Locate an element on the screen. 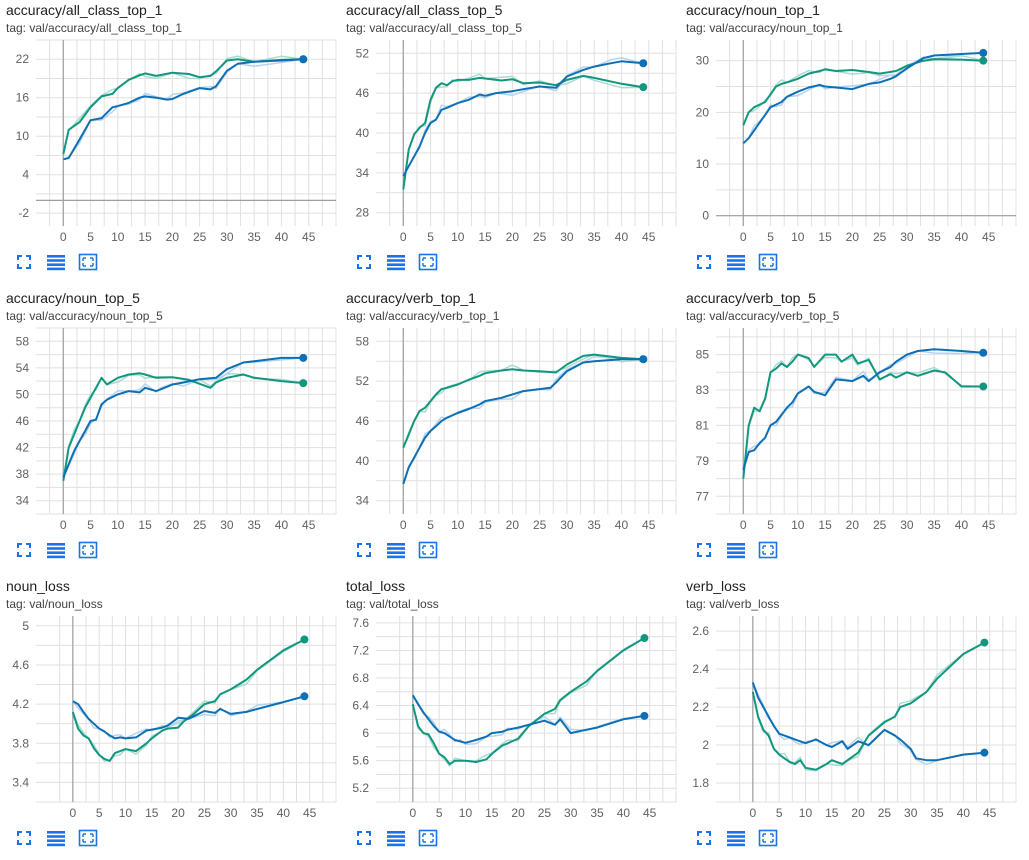 Image resolution: width=1029 pixels, height=860 pixels. line-chart: 0 5 10 15 20 25 30 35 40 45 5.2 5.6 6 6.4 6.8 7.2 7.6 is located at coordinates (510, 718).